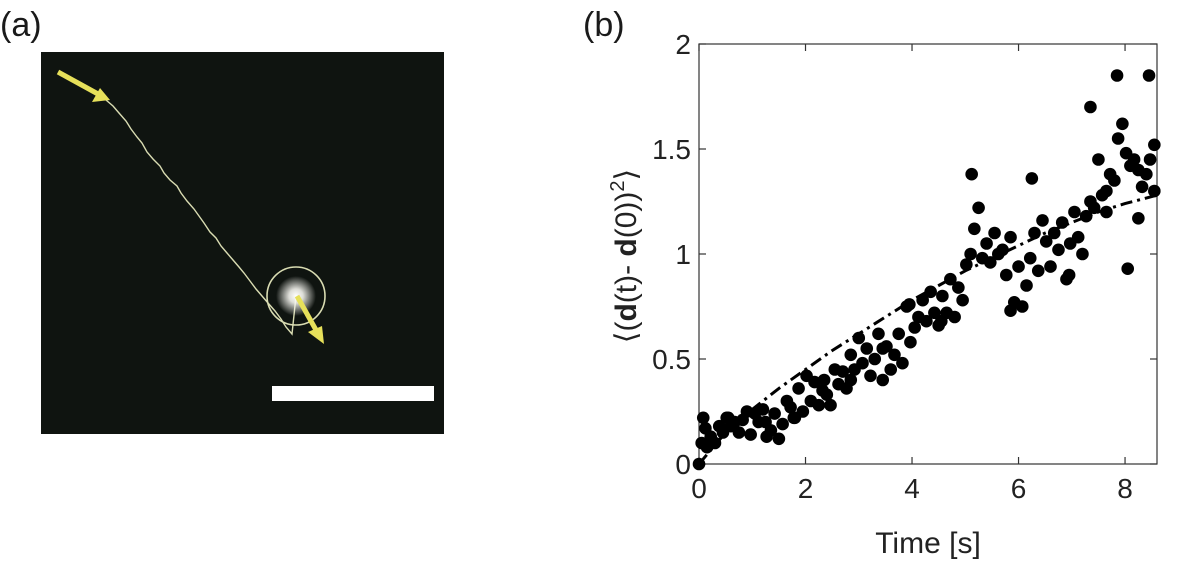 This screenshot has width=1181, height=572. I want to click on y-tick-label: 0.5, so click(671, 359).